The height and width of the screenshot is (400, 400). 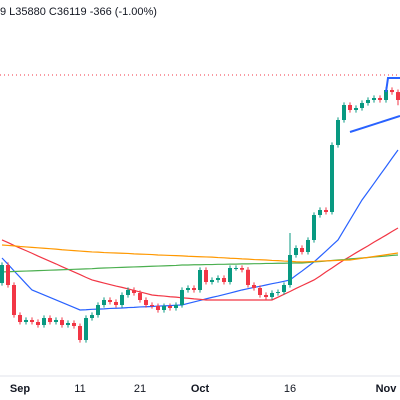 I want to click on moving-average-line, so click(x=200, y=253).